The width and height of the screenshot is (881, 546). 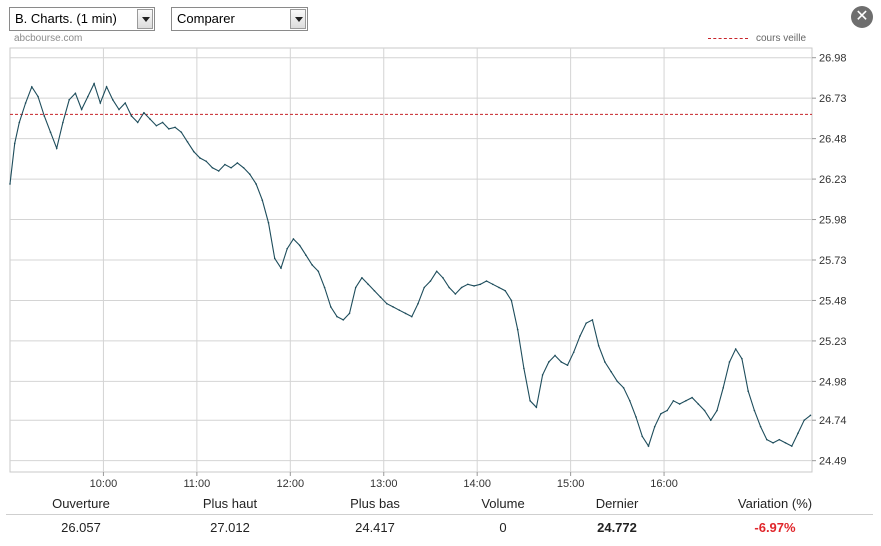 I want to click on y-tick-label: 24.74, so click(x=833, y=421).